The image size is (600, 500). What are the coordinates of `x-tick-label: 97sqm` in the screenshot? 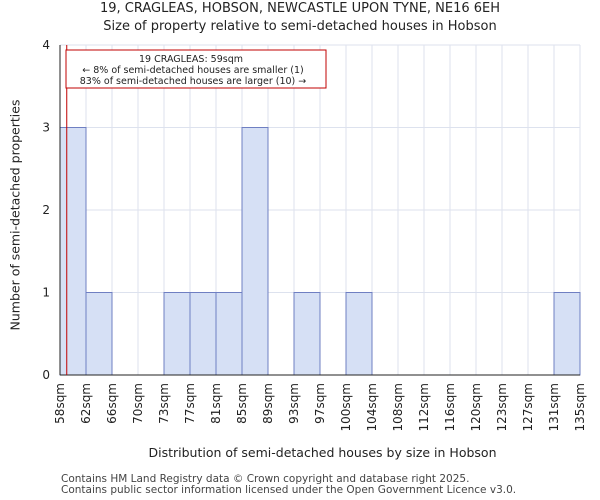 It's located at (320, 403).